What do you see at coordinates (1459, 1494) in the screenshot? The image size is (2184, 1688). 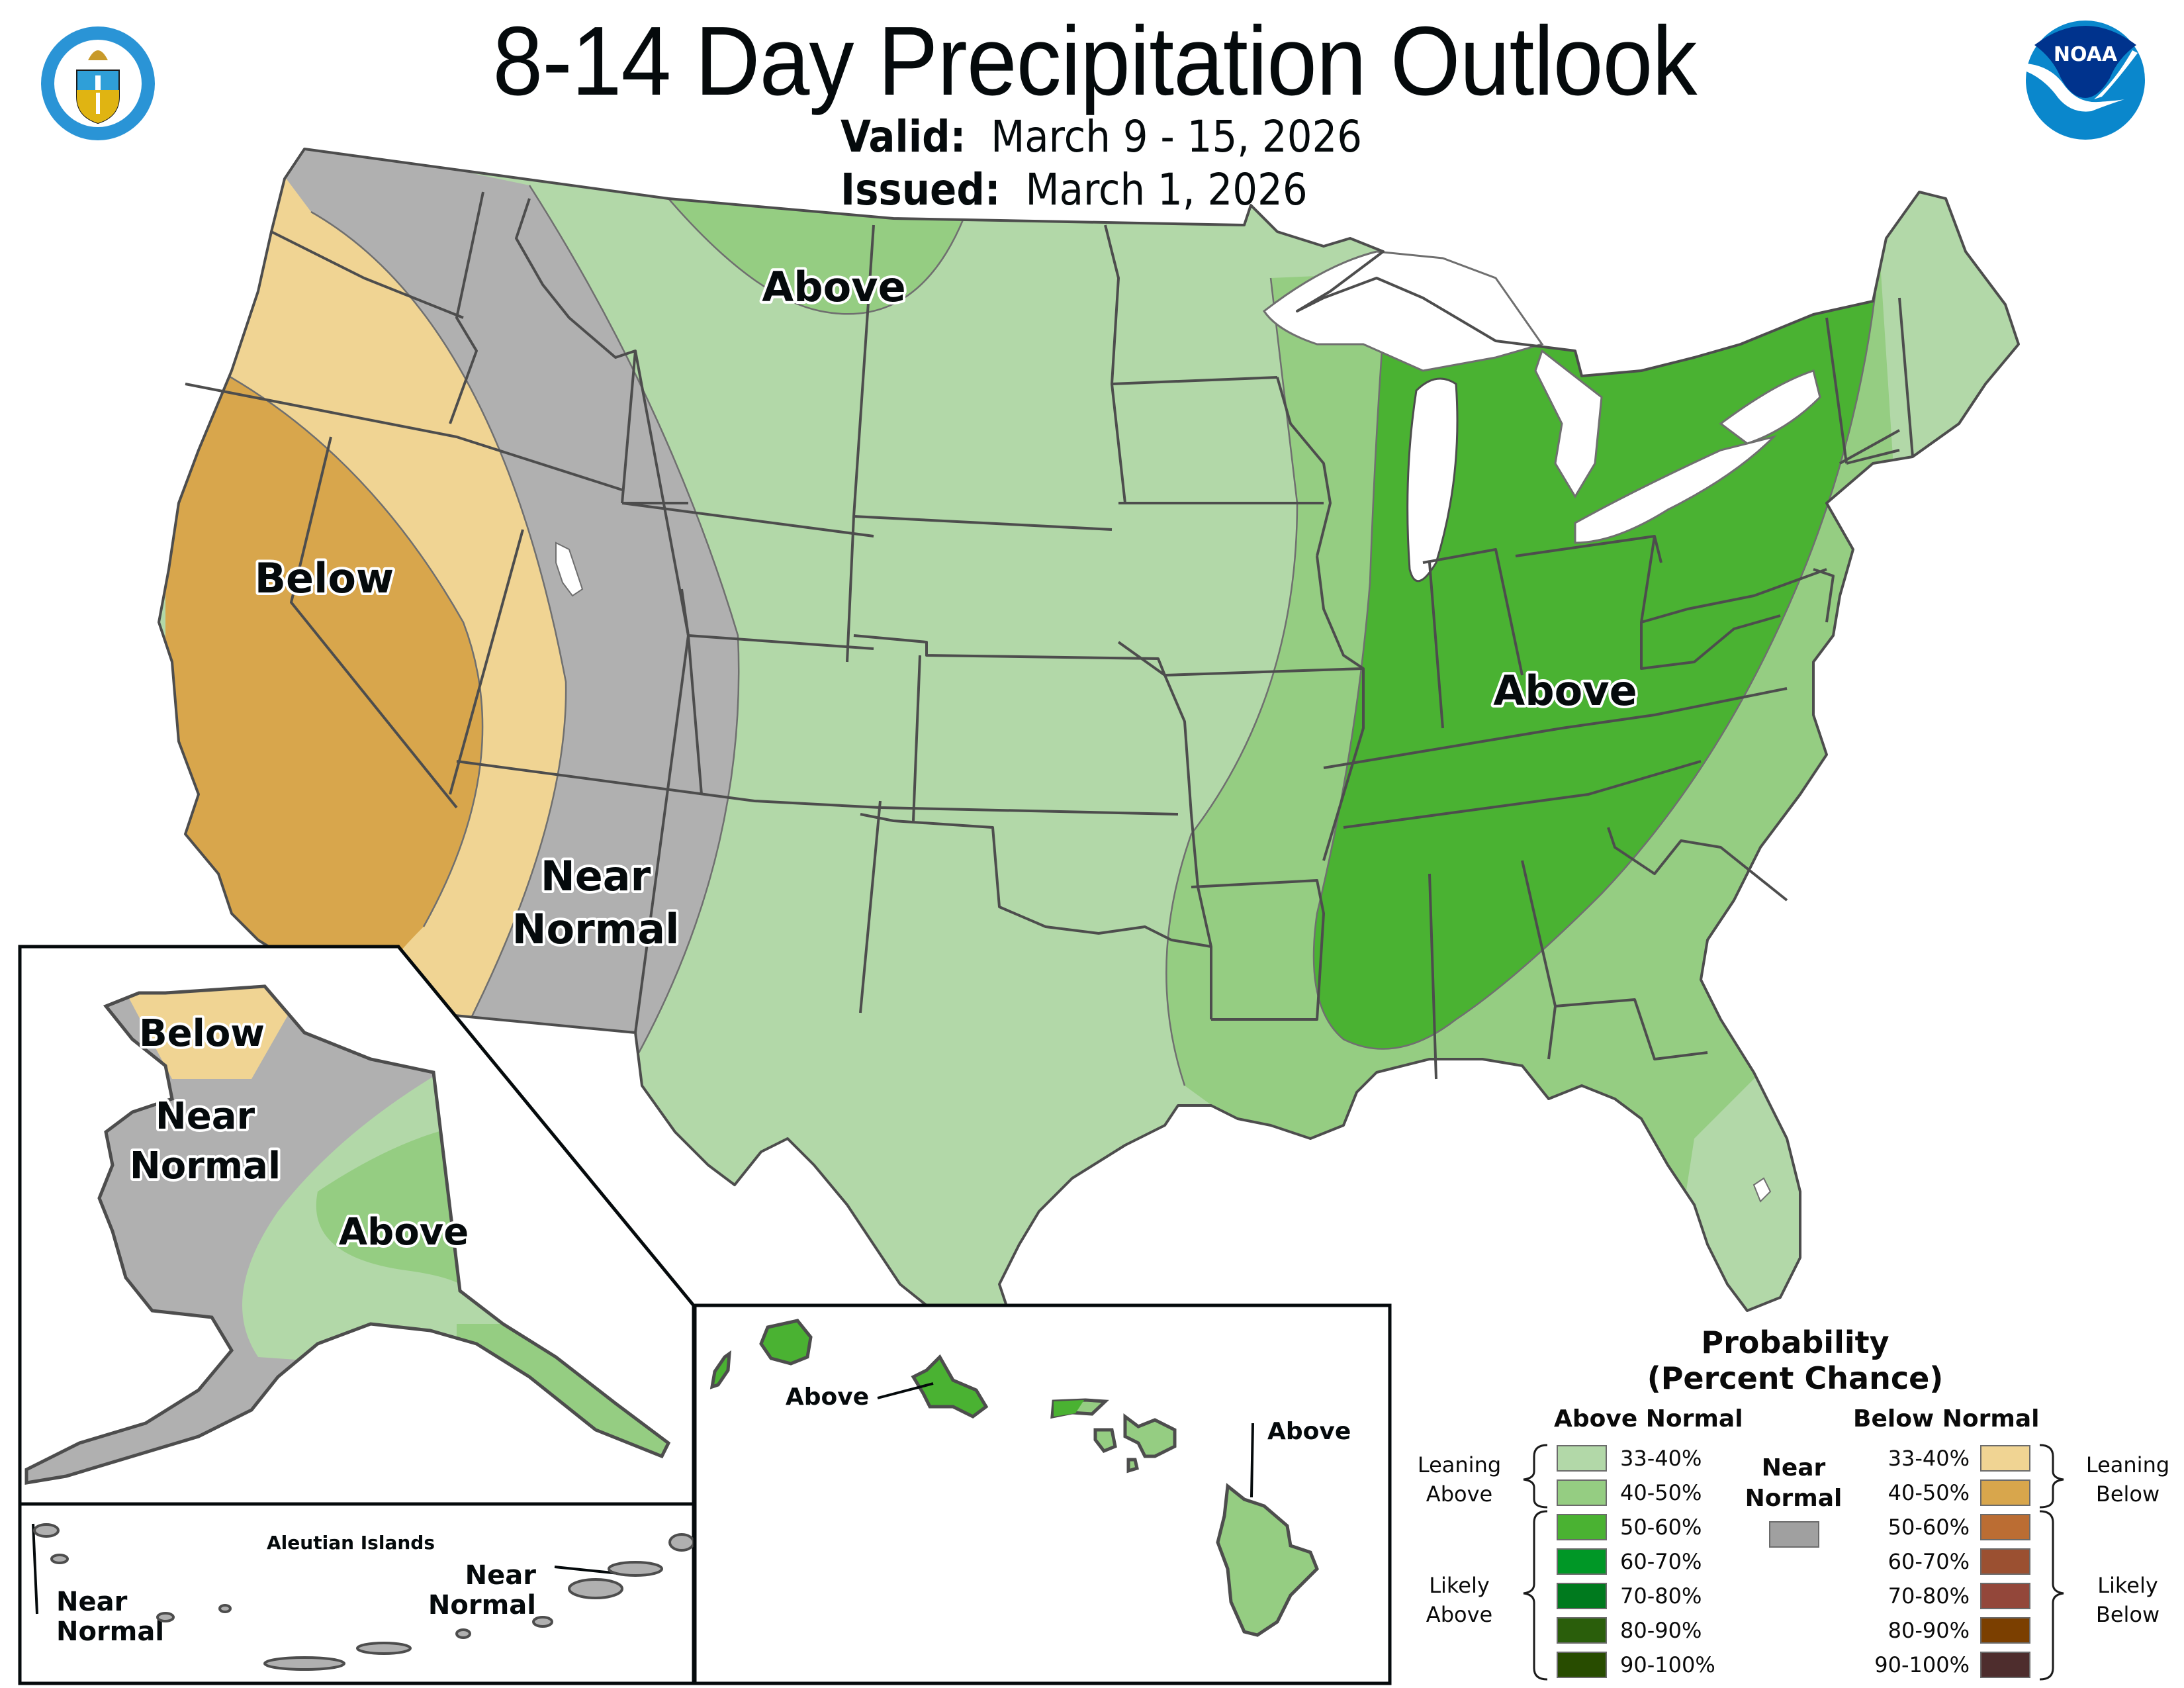 I see `legend-leaning-above-line2: Above` at bounding box center [1459, 1494].